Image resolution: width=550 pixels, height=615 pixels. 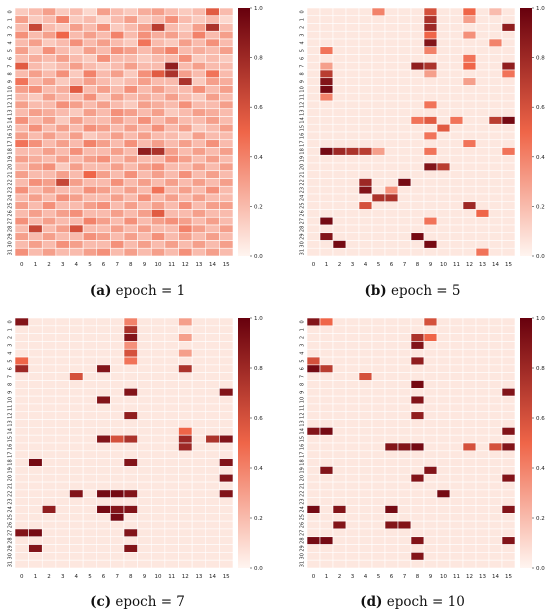 I want to click on y-tick-label: 1, so click(x=303, y=329).